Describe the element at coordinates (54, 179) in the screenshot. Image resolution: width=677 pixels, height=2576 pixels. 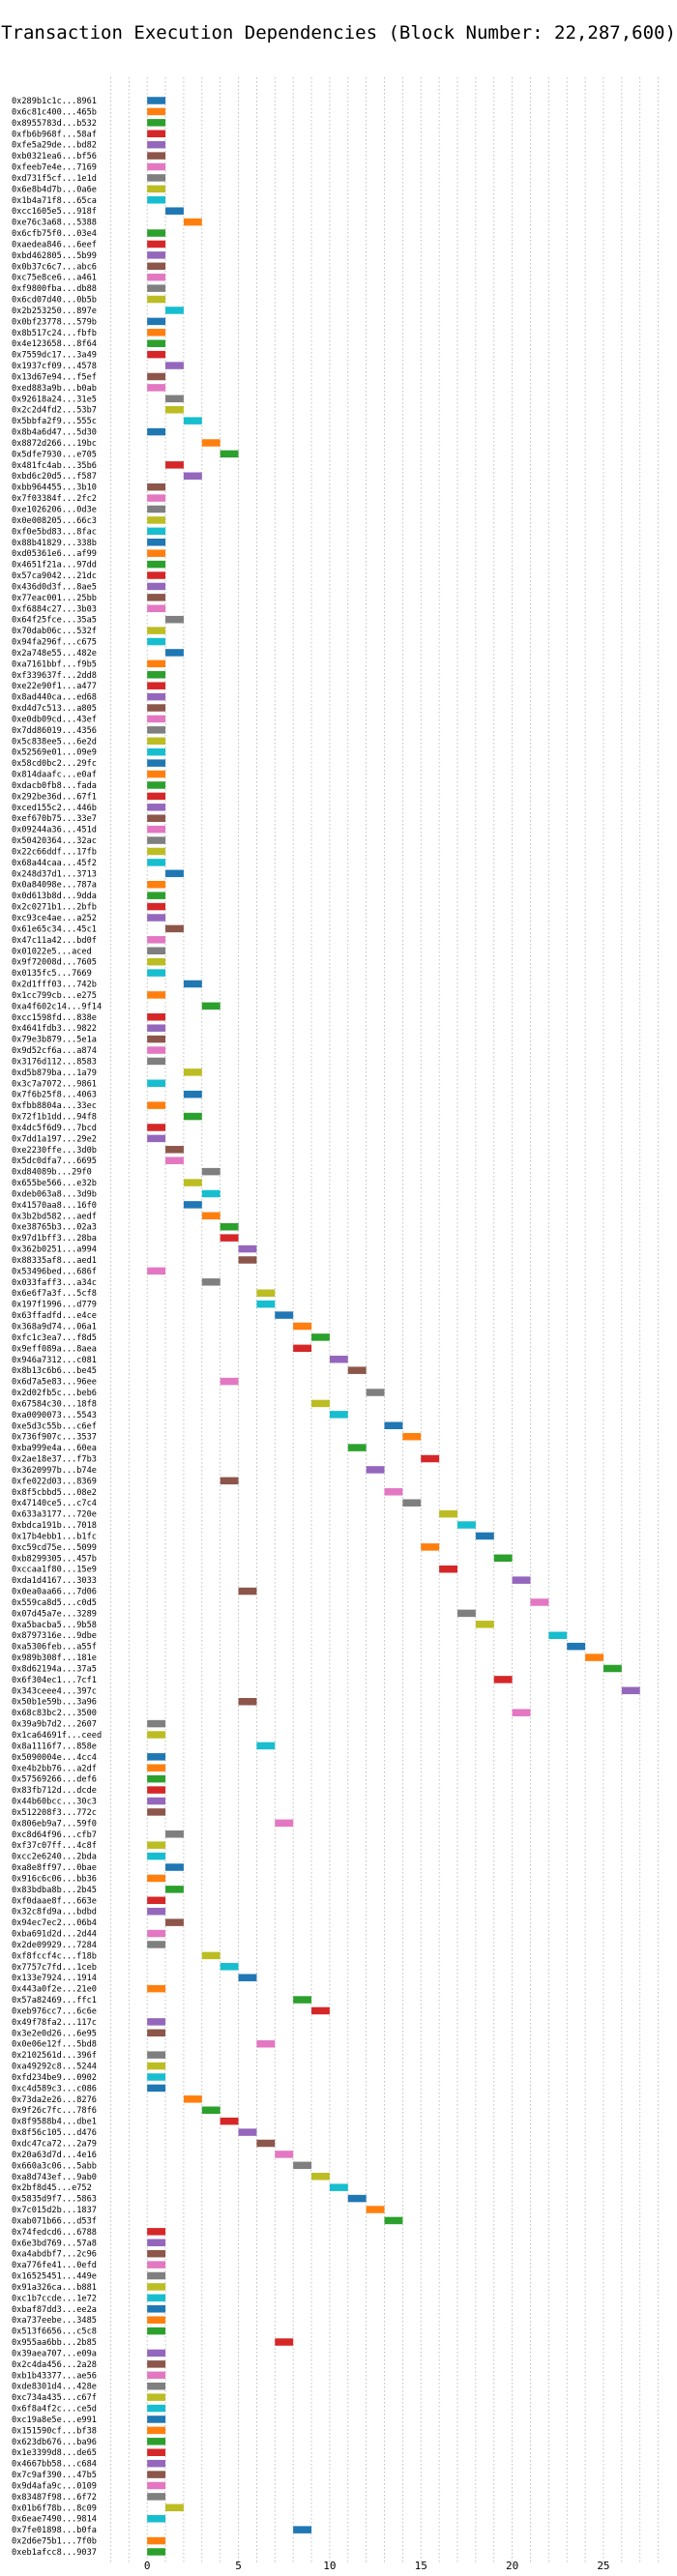
I see `row-label: 0xd731f5cf...1e1d` at that location.